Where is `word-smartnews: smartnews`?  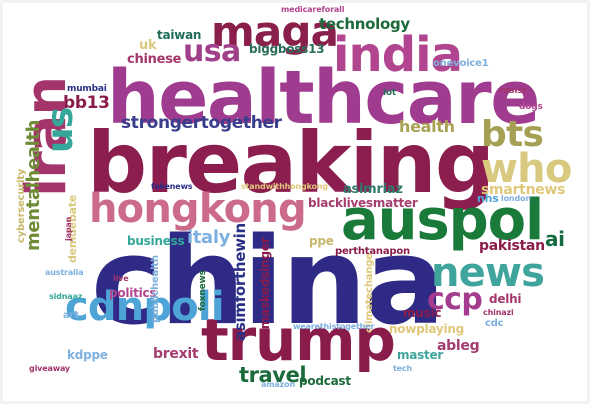
word-smartnews: smartnews is located at coordinates (523, 190).